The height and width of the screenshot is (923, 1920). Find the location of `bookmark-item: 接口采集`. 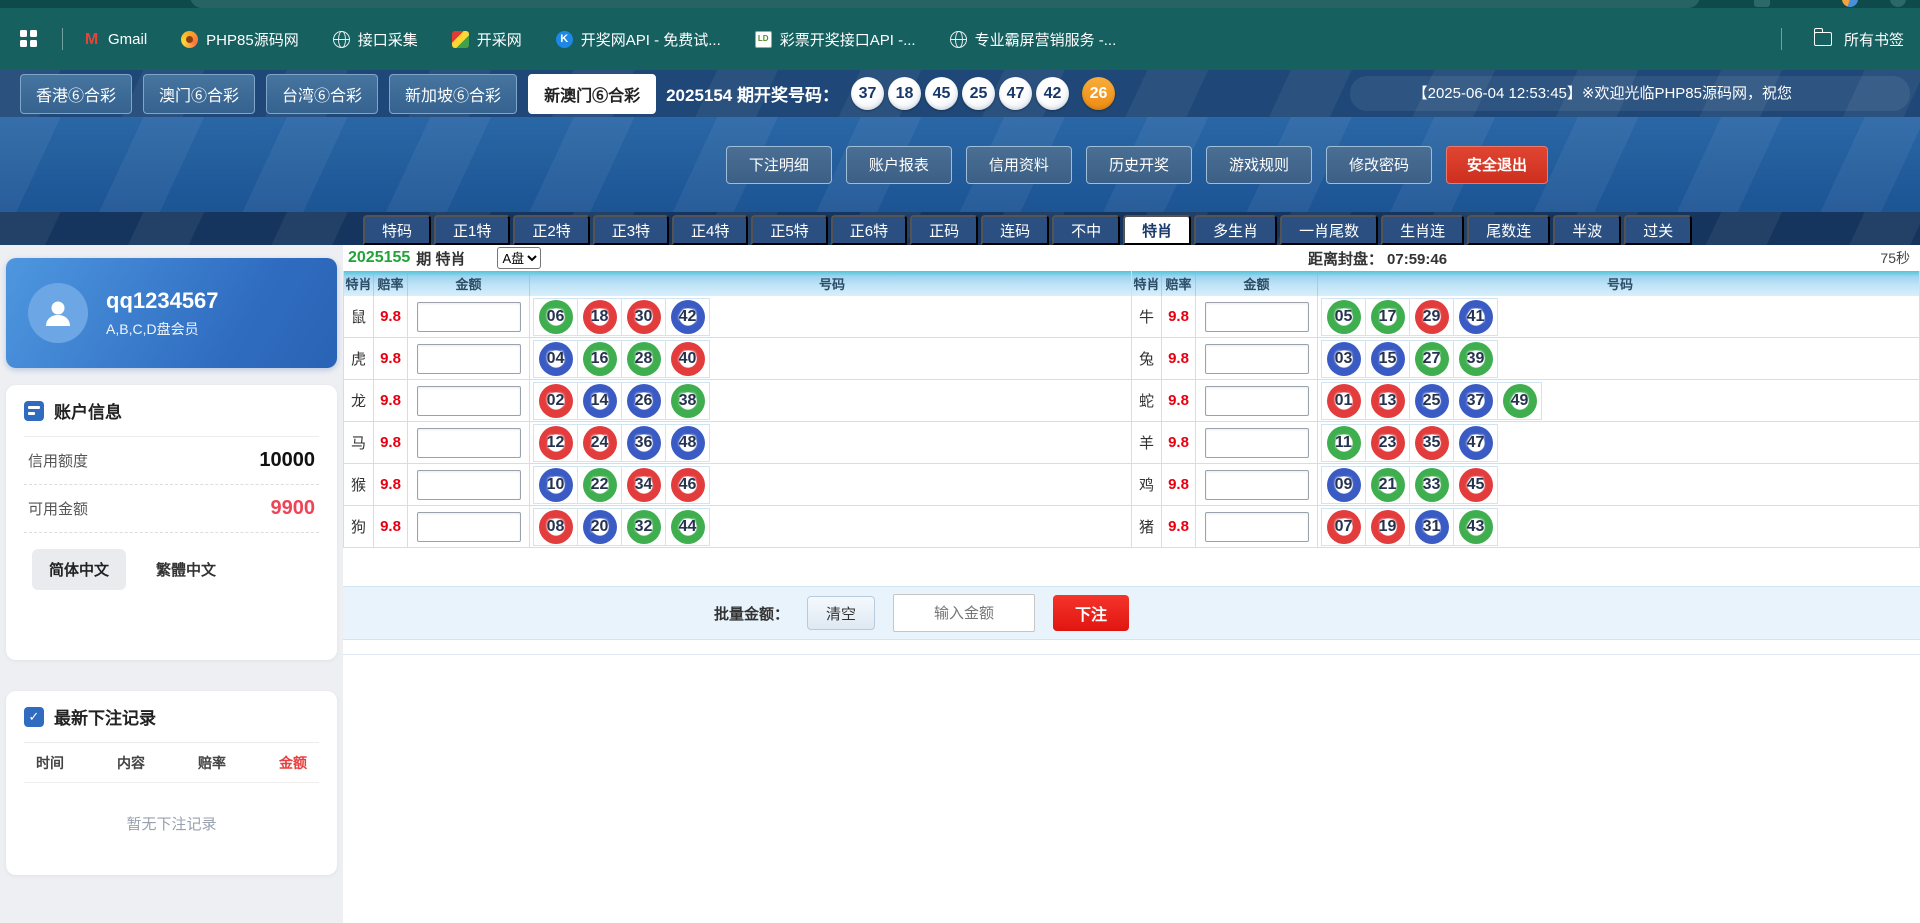

bookmark-item: 接口采集 is located at coordinates (375, 39).